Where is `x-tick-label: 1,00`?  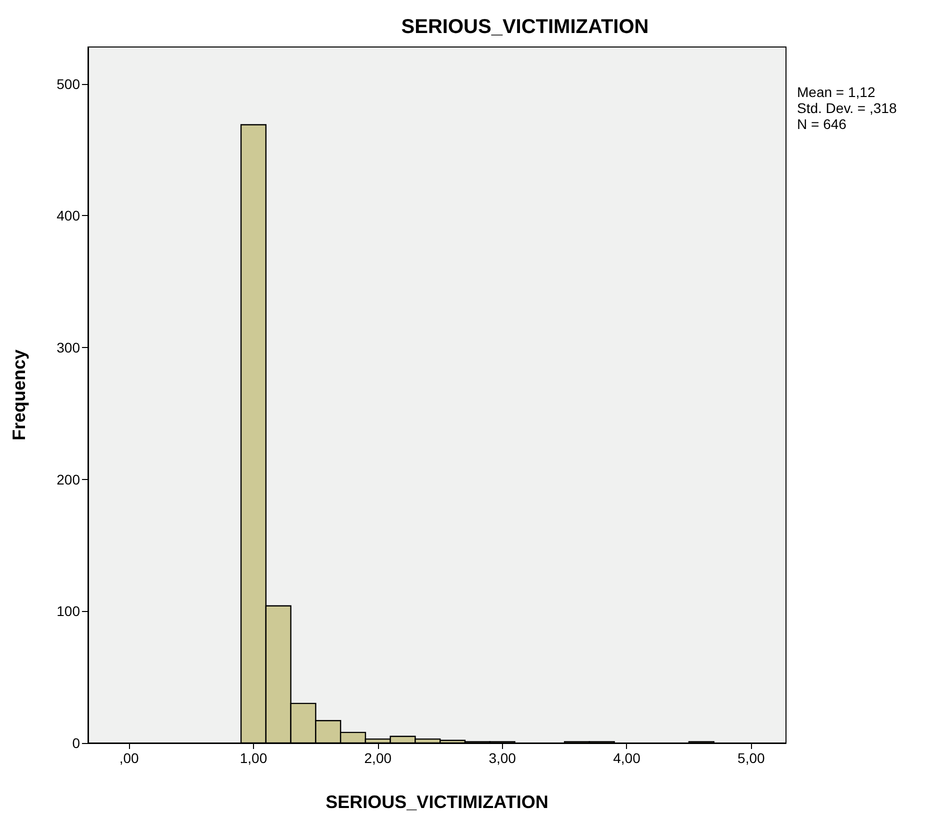 x-tick-label: 1,00 is located at coordinates (254, 758).